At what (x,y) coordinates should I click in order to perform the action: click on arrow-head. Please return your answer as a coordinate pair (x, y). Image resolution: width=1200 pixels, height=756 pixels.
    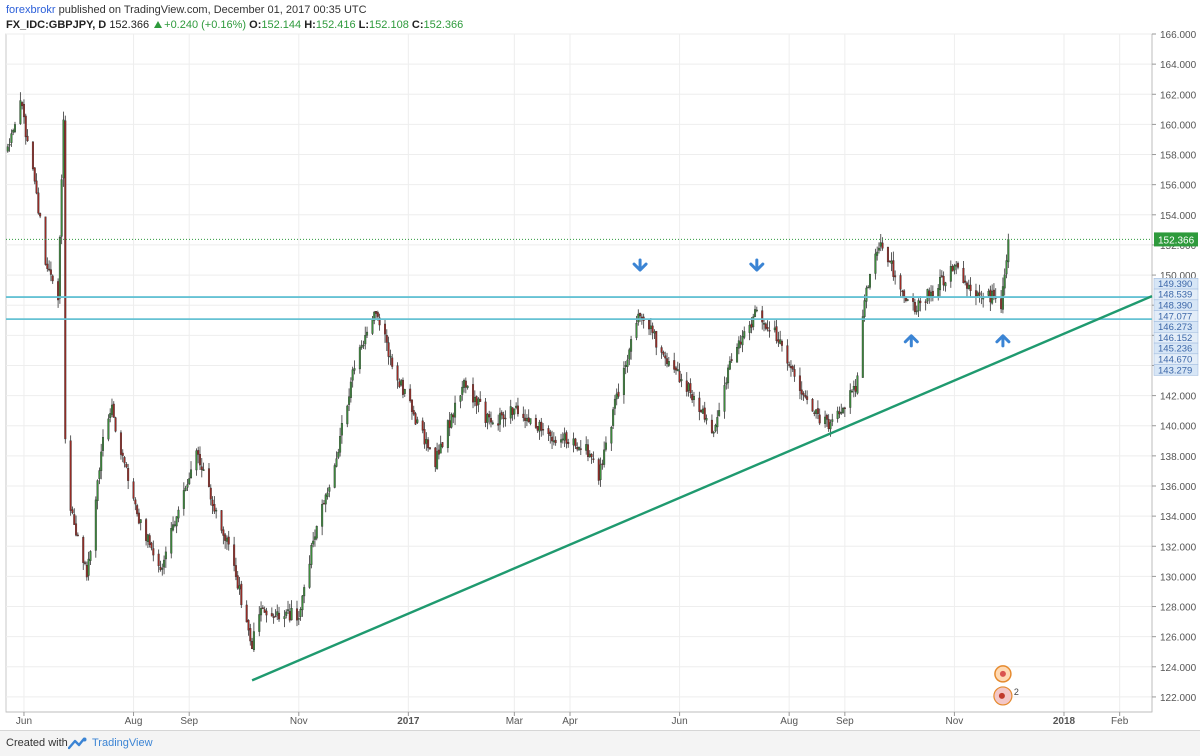
    Looking at the image, I should click on (640, 267).